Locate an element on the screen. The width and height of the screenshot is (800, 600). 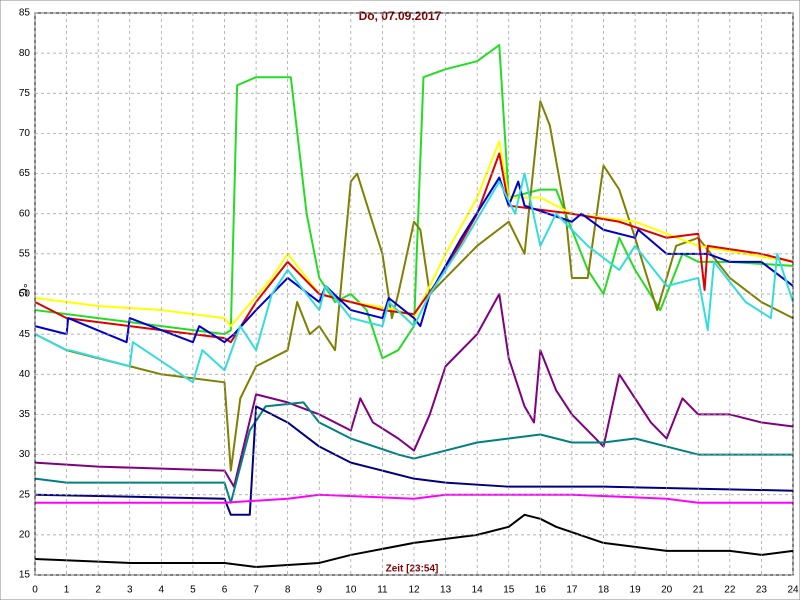
x-tick-label: 5 is located at coordinates (193, 590).